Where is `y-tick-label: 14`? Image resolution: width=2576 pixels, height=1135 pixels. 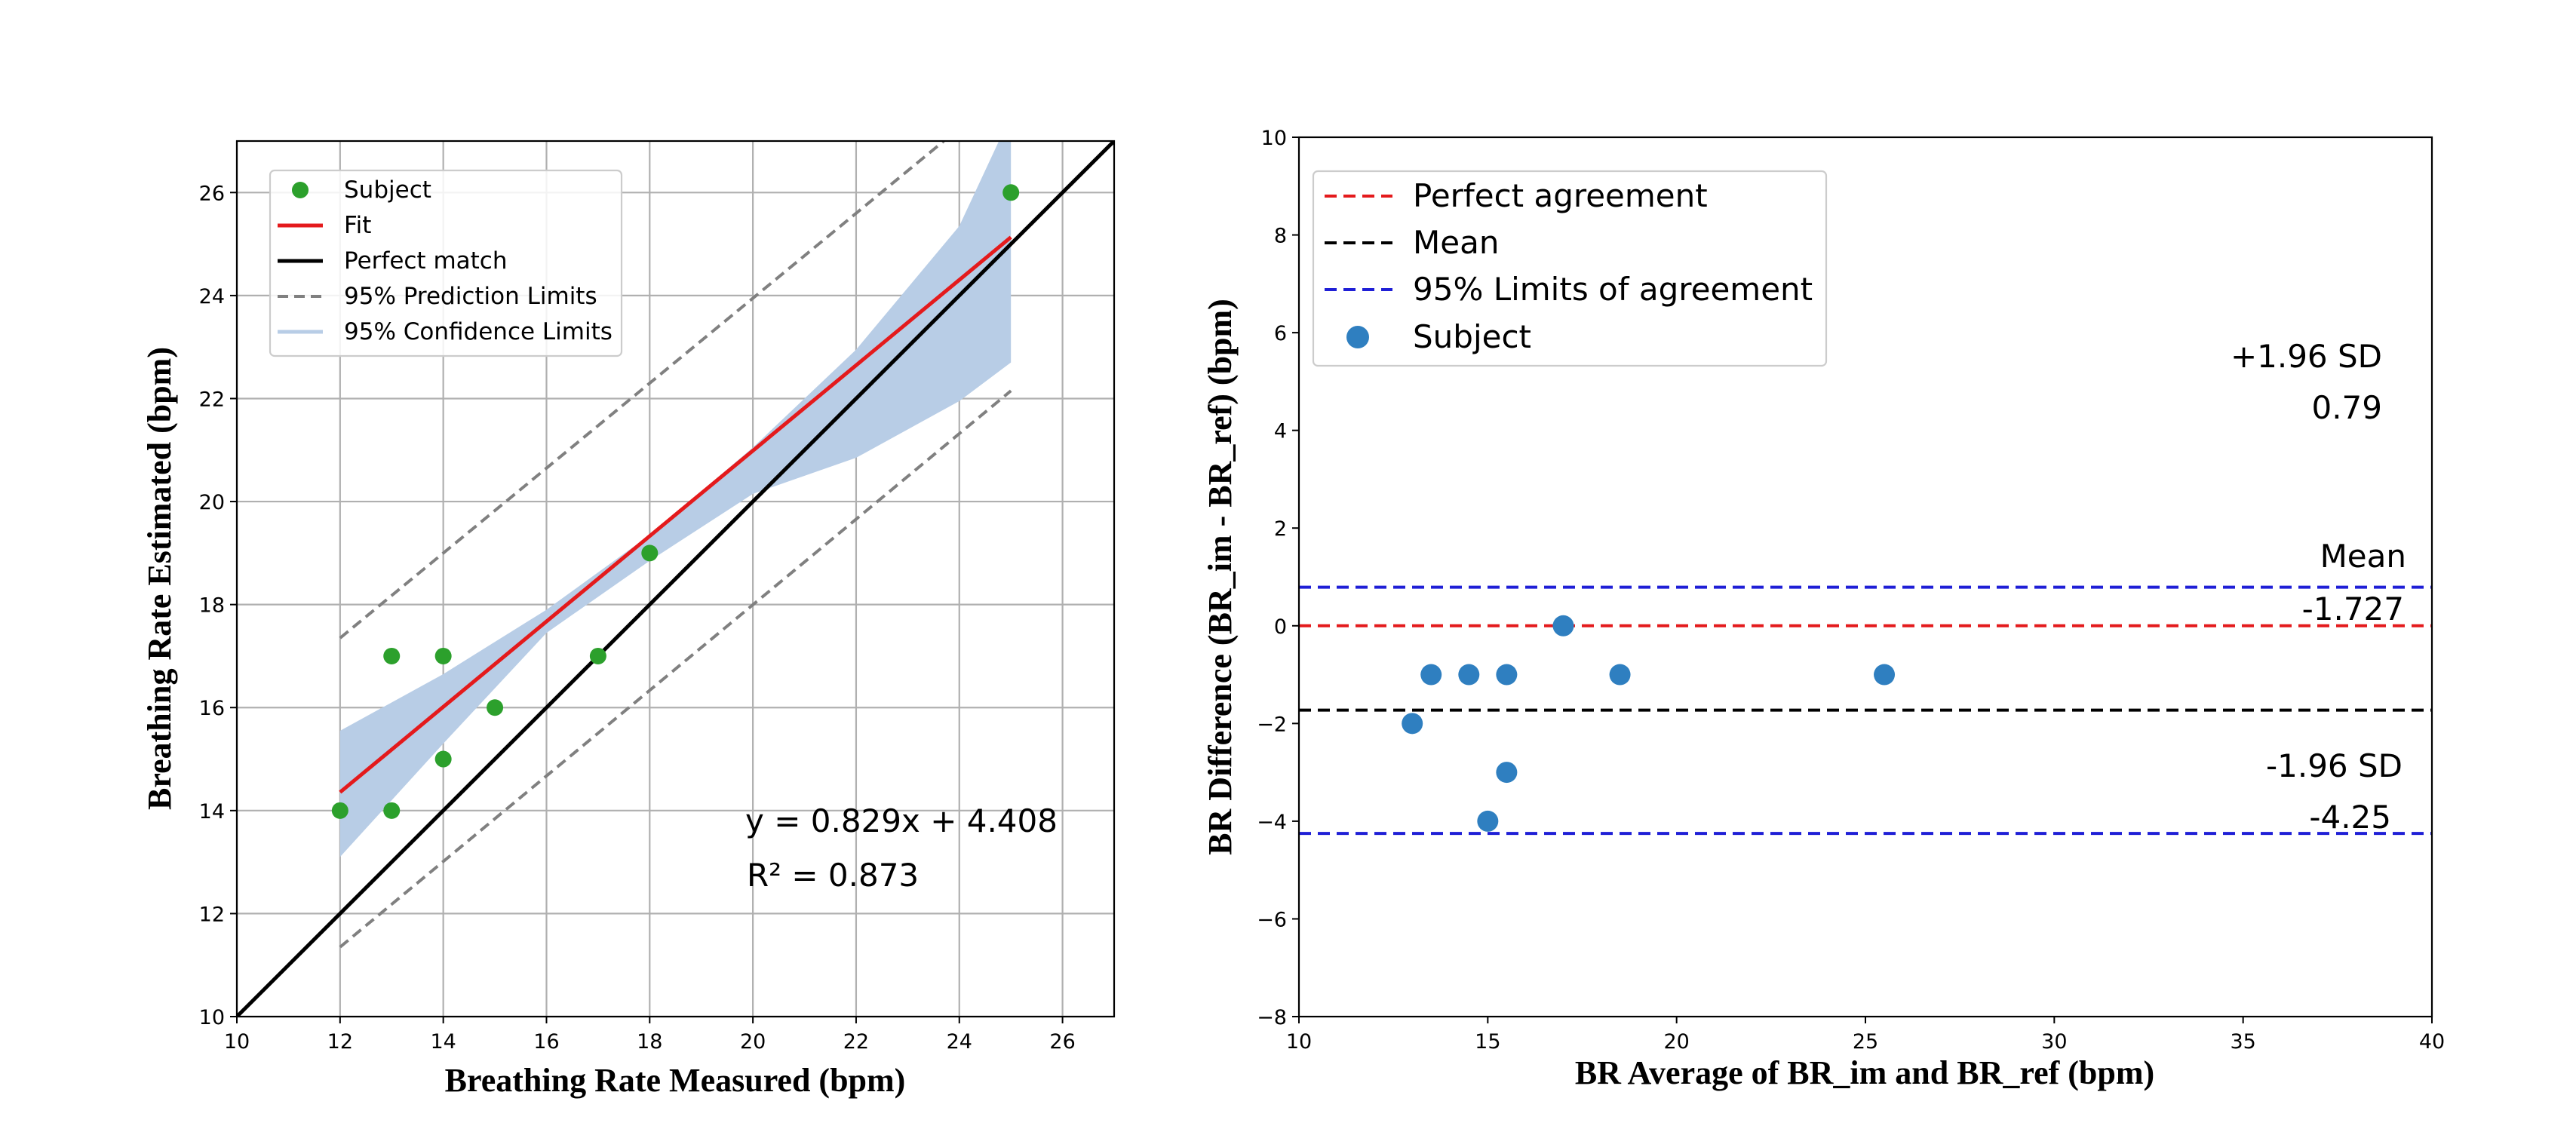 y-tick-label: 14 is located at coordinates (212, 812).